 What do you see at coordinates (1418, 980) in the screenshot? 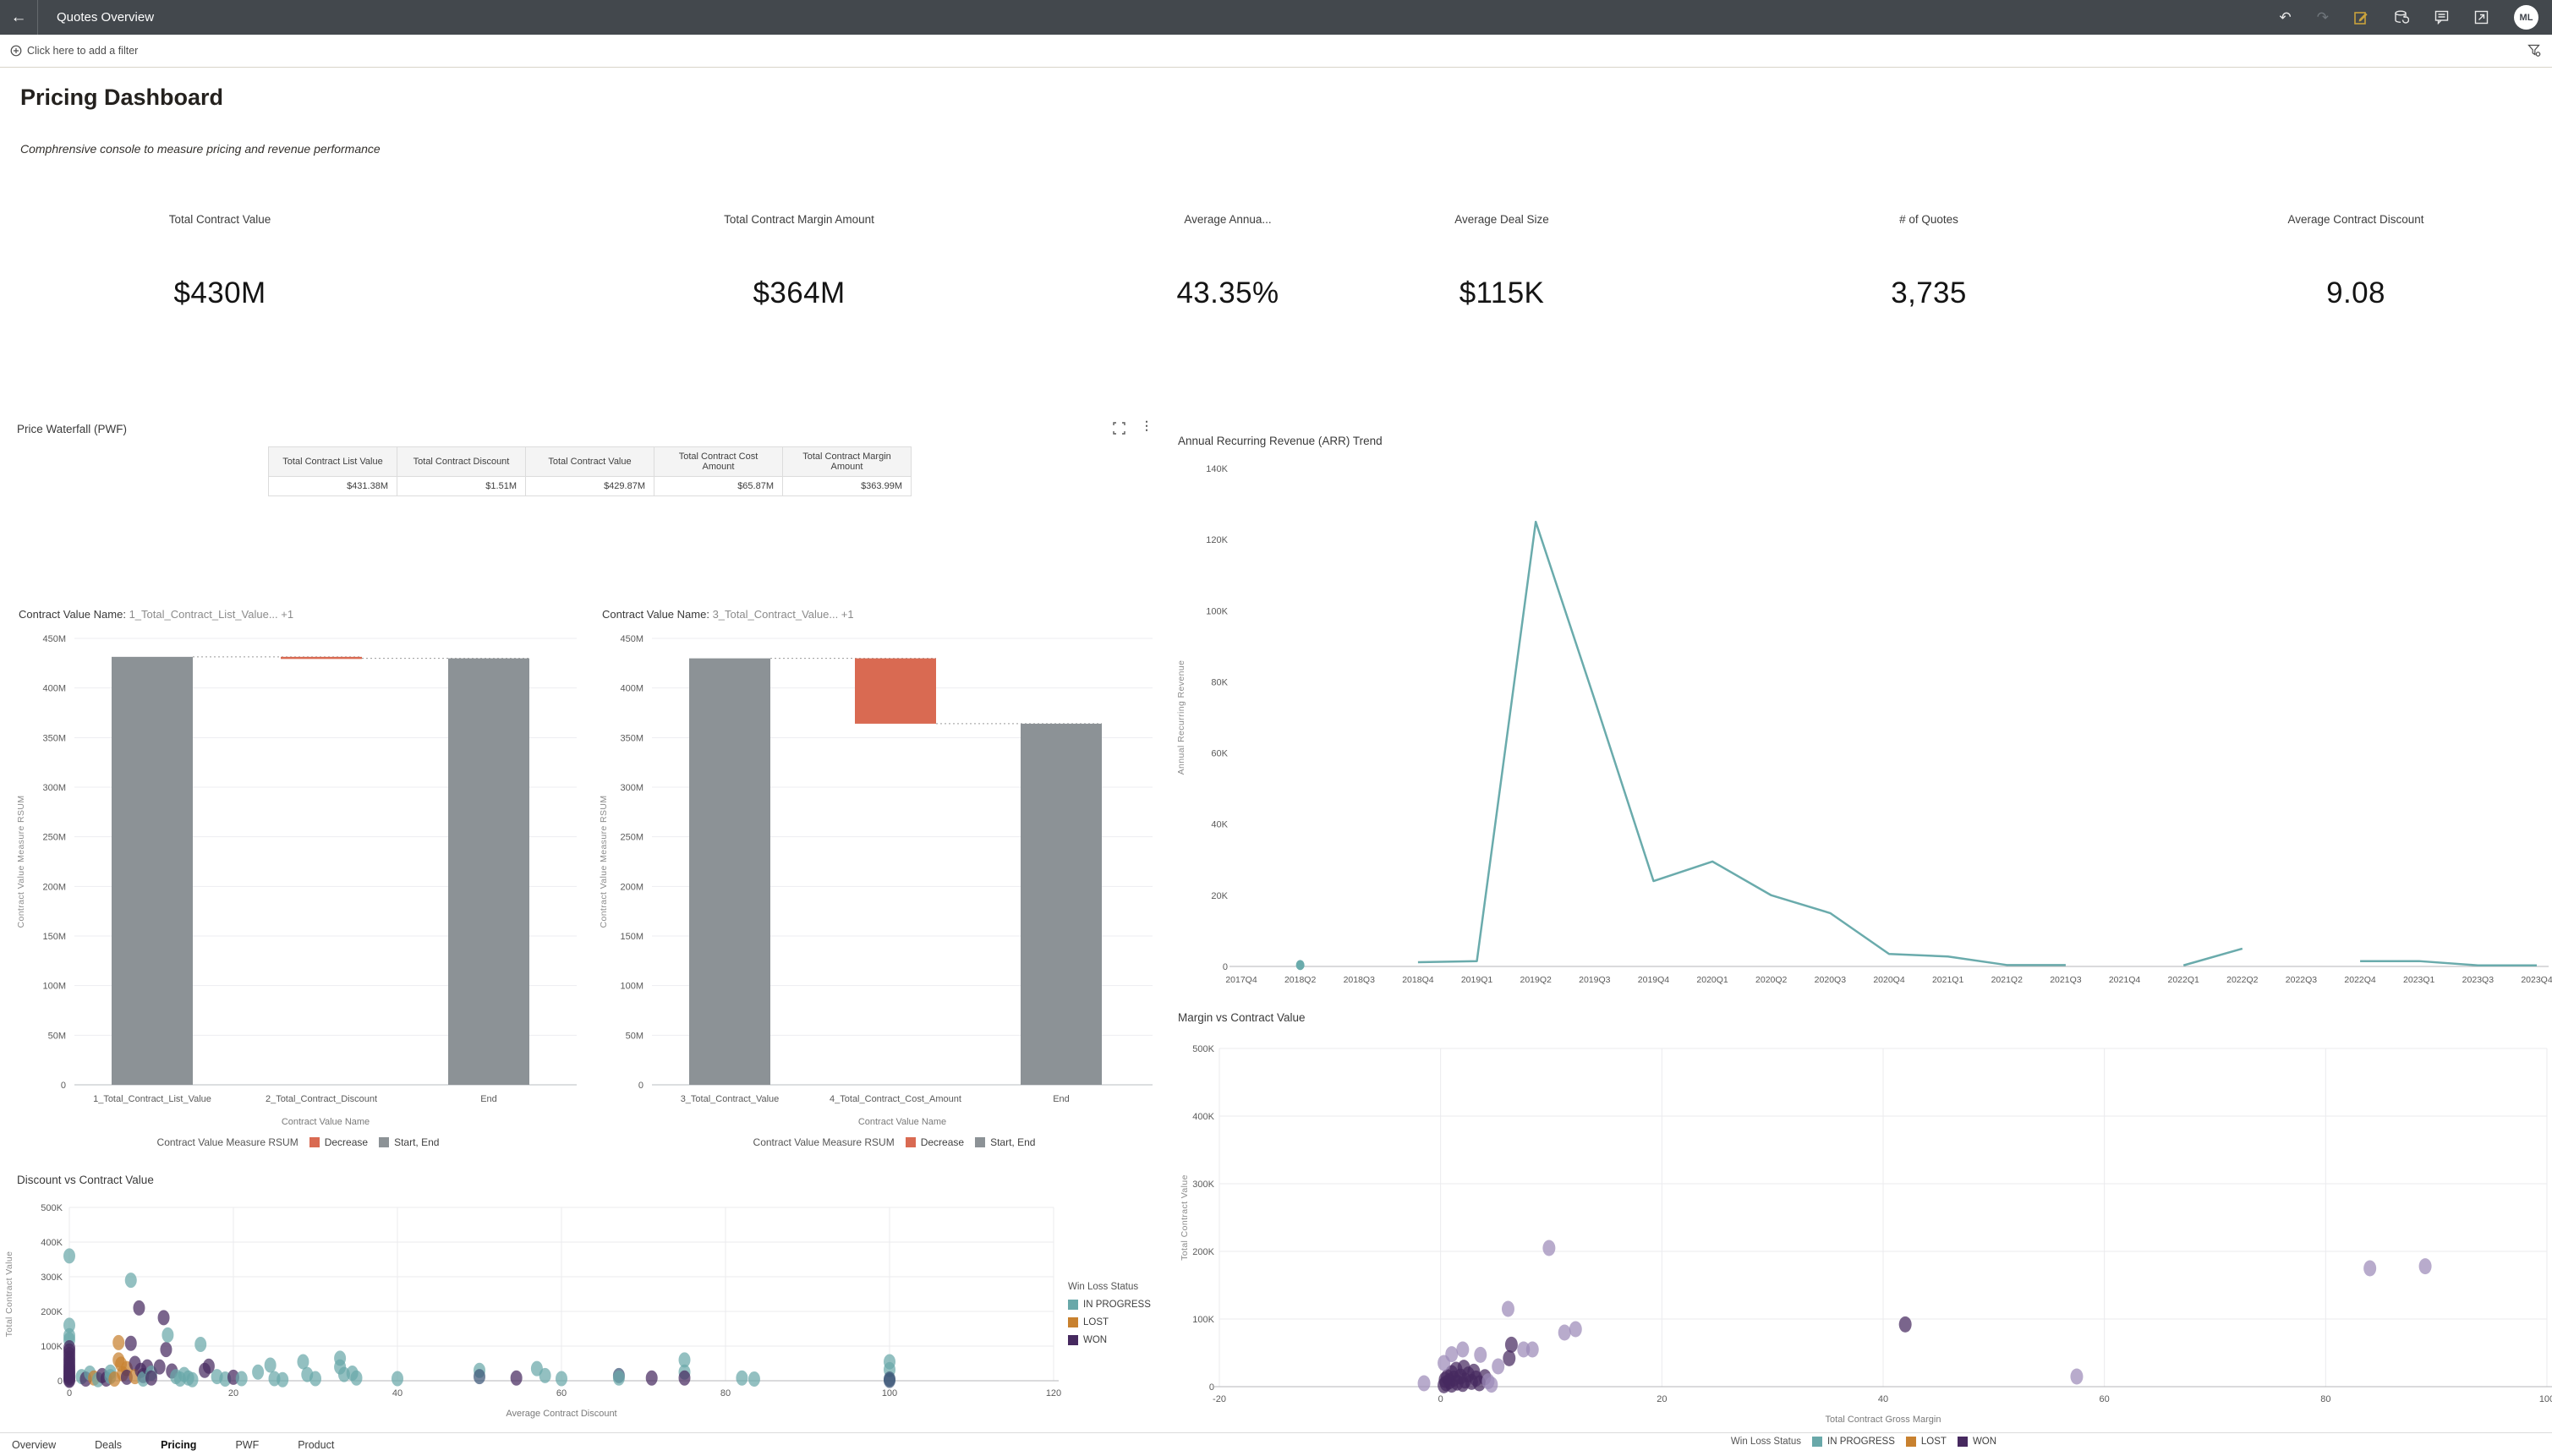
I see `svg-text: 2018Q4` at bounding box center [1418, 980].